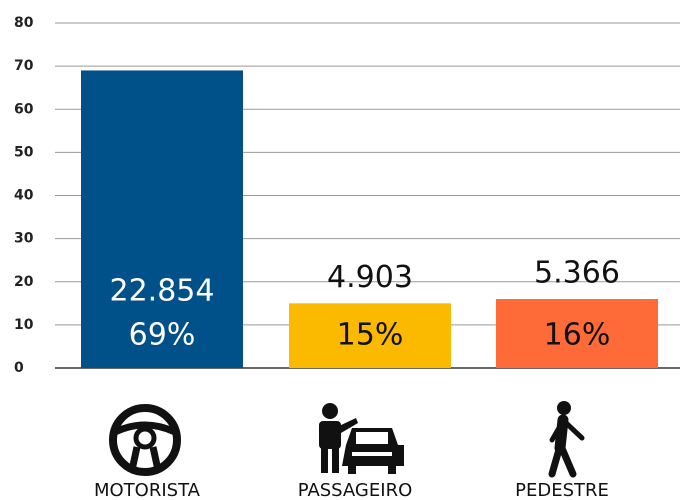 This screenshot has width=693, height=500. Describe the element at coordinates (24, 109) in the screenshot. I see `y-tick-label: 60` at that location.